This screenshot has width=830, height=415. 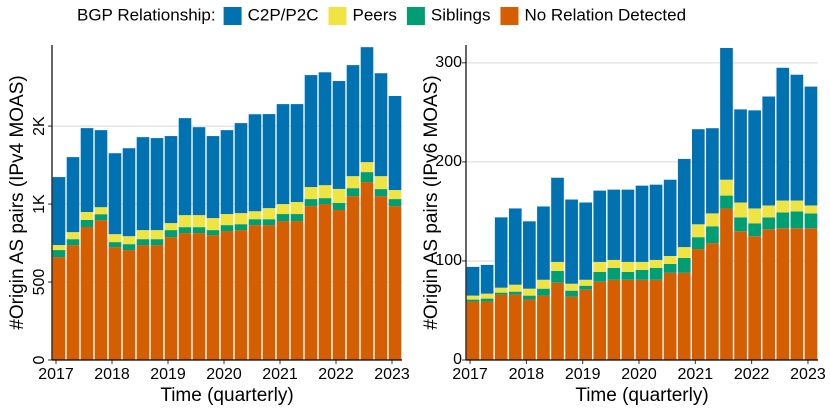 I want to click on x-tick-label: 2022, so click(x=752, y=374).